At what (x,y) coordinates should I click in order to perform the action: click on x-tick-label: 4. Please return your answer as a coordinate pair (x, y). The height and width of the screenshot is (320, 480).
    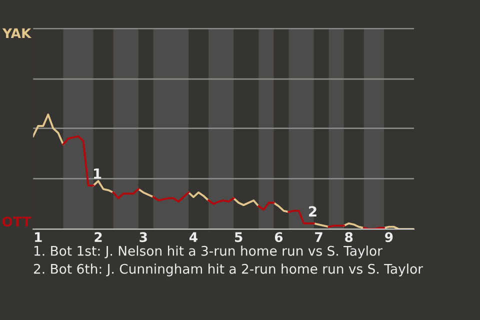
    Looking at the image, I should click on (193, 237).